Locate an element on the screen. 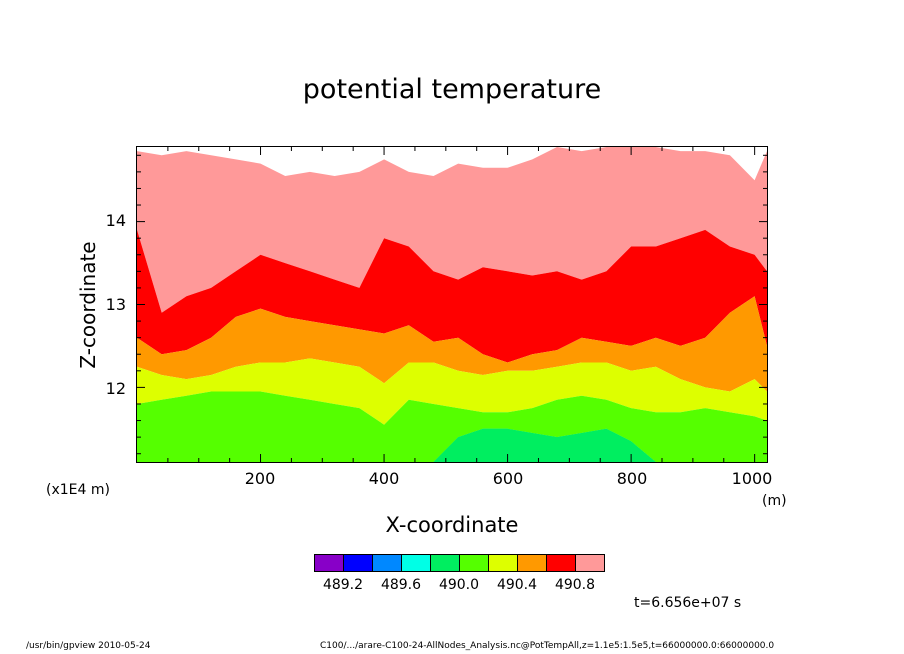  x-tick-label: 200 is located at coordinates (260, 478).